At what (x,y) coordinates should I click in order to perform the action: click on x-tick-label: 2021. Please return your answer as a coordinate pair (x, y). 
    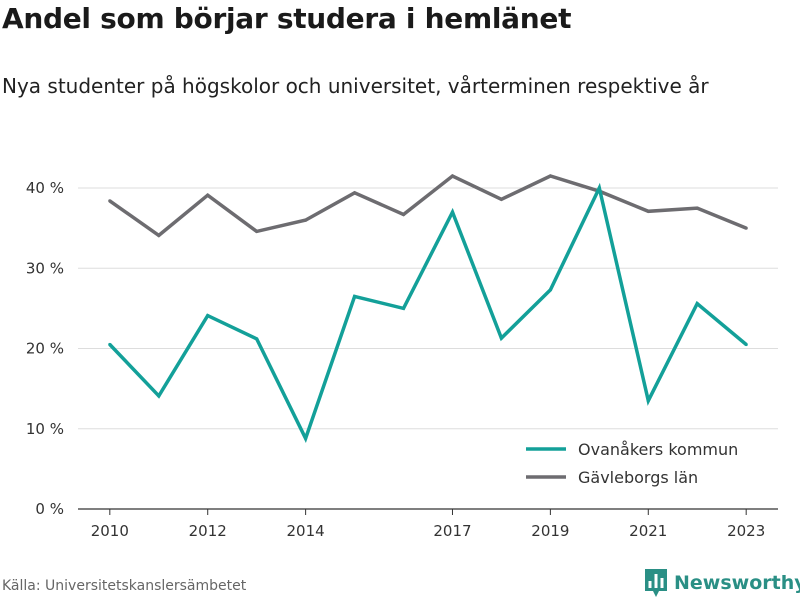
    Looking at the image, I should click on (648, 531).